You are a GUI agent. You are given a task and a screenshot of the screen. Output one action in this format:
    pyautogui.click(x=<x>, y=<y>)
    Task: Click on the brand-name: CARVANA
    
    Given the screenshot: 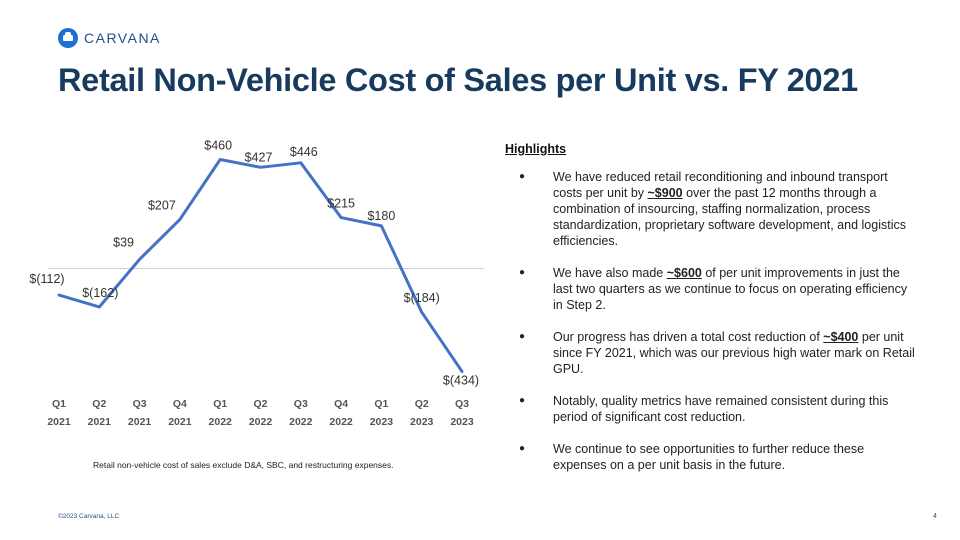 What is the action you would take?
    pyautogui.click(x=122, y=38)
    